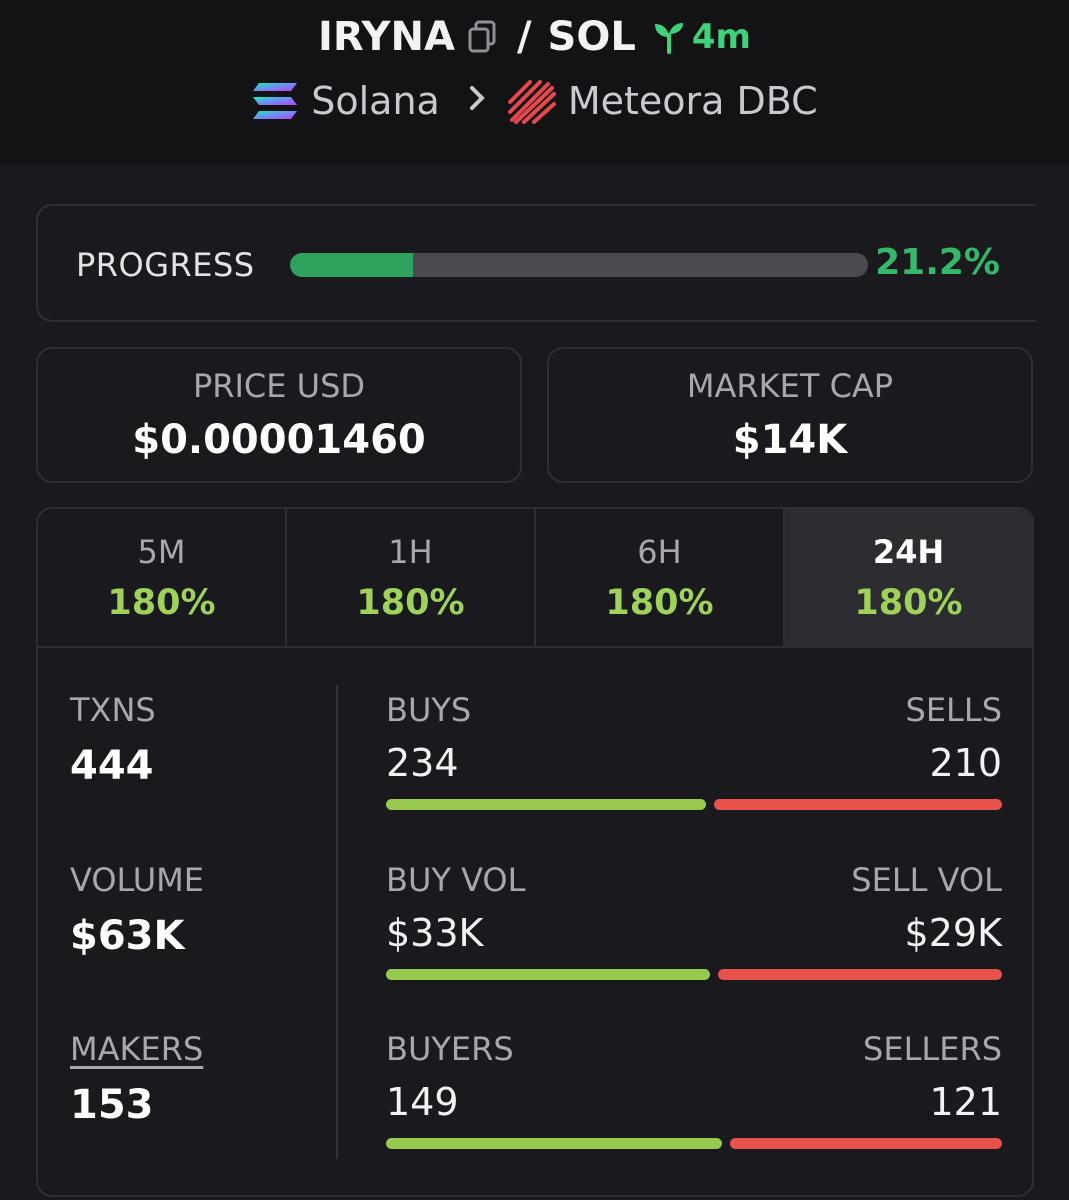 The image size is (1069, 1200). I want to click on pair-age-text: 4m, so click(721, 37).